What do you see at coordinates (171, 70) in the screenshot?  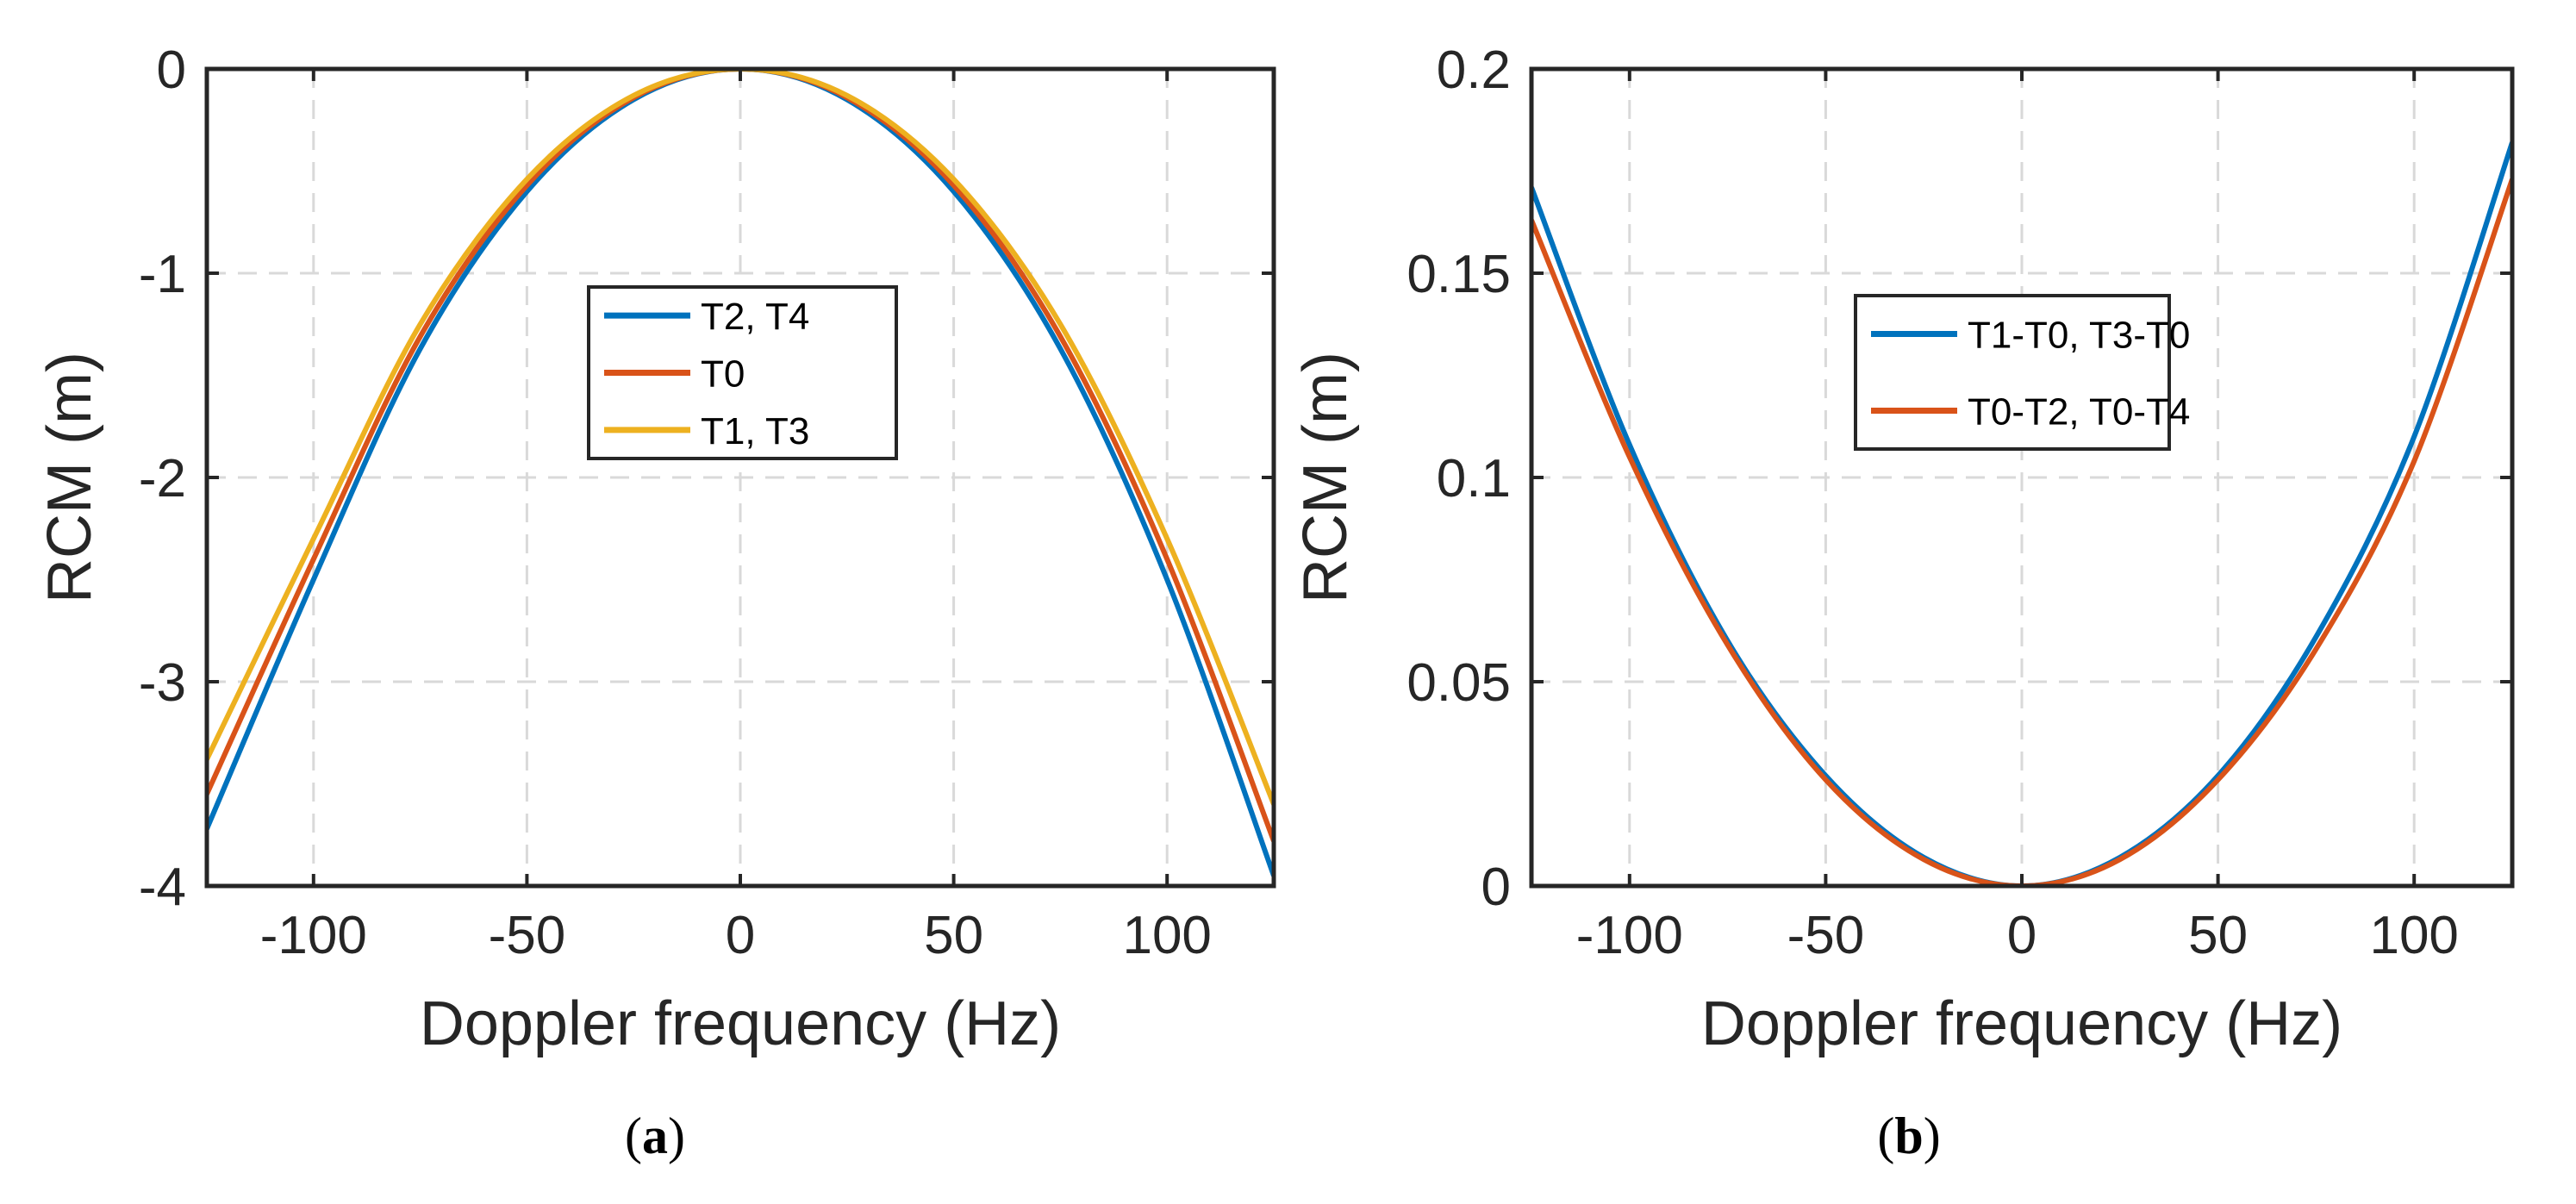 I see `panel-a-y-tick-label: 0` at bounding box center [171, 70].